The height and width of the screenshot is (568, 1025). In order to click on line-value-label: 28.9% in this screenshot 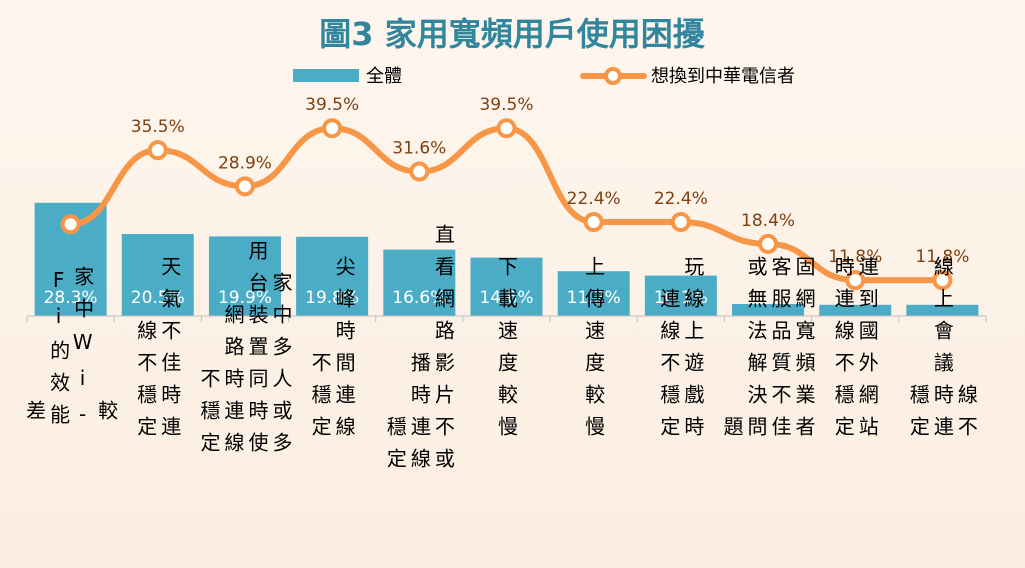, I will do `click(245, 163)`.